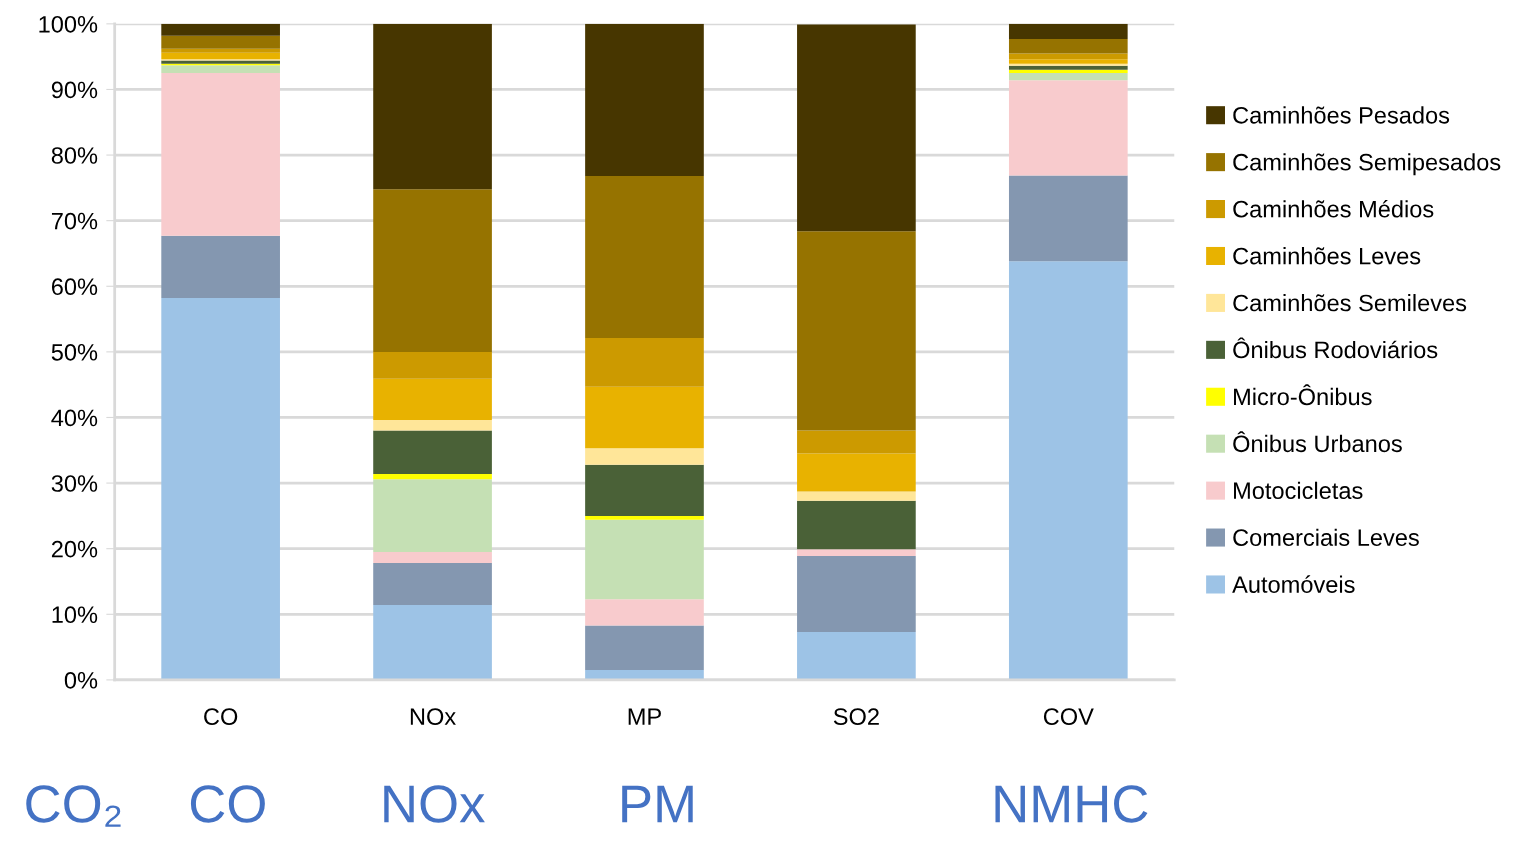 Image resolution: width=1529 pixels, height=852 pixels. Describe the element at coordinates (74, 483) in the screenshot. I see `y-tick-label: 30%` at that location.